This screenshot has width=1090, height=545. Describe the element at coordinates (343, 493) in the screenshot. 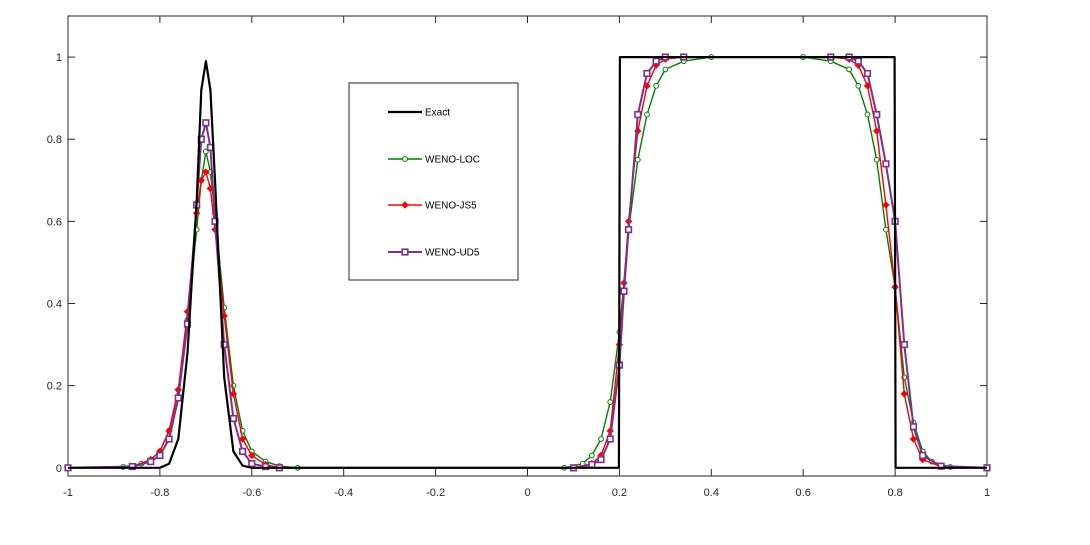

I see `x-tick-label: -0.4` at that location.